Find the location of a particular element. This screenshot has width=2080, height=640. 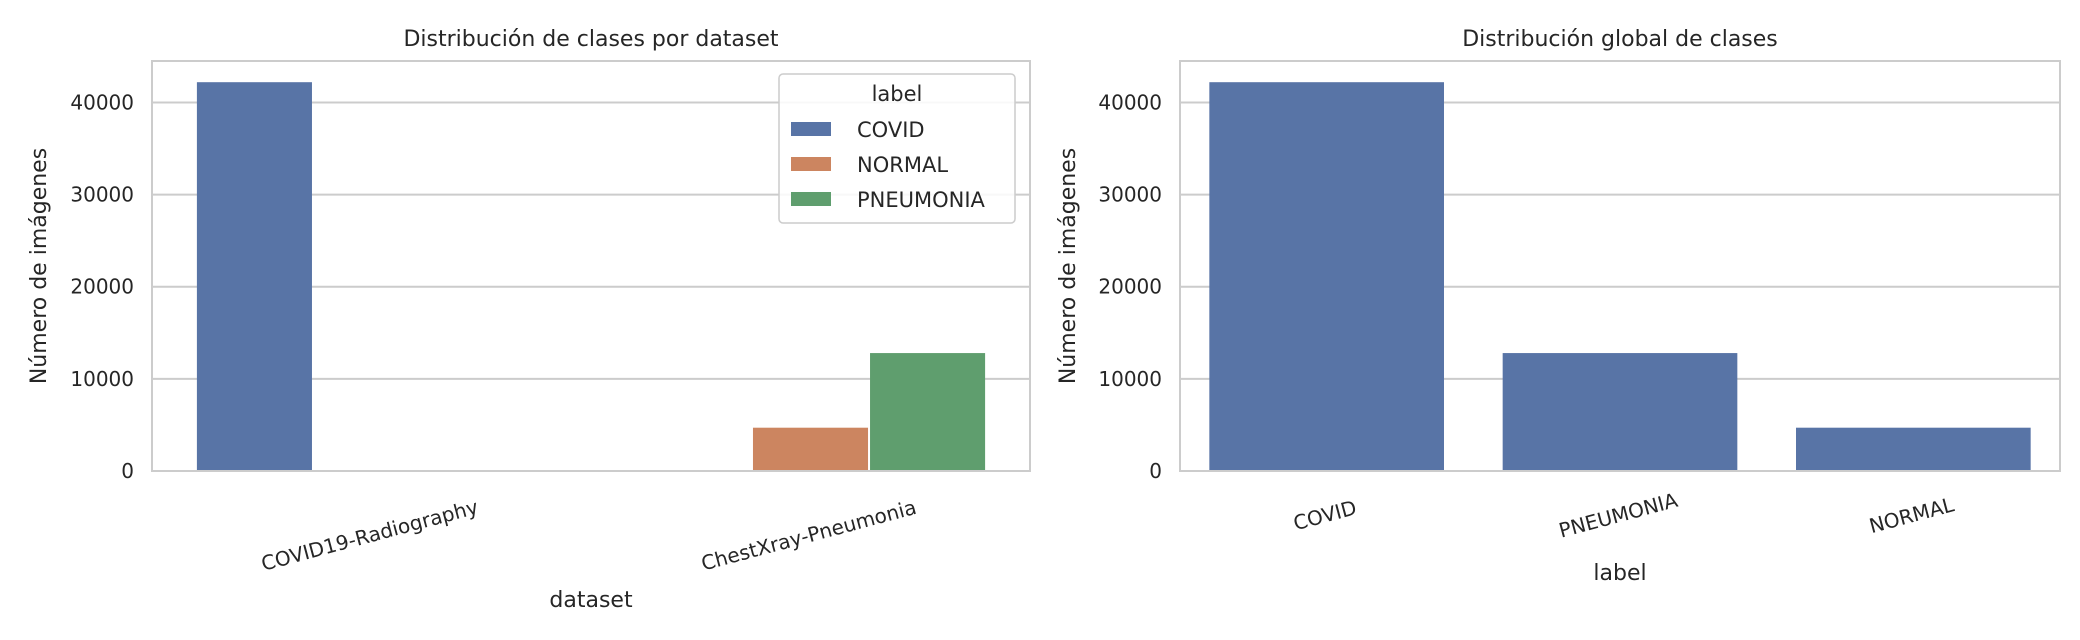

x-tick-label: COVID19-Radiography is located at coordinates (370, 535).